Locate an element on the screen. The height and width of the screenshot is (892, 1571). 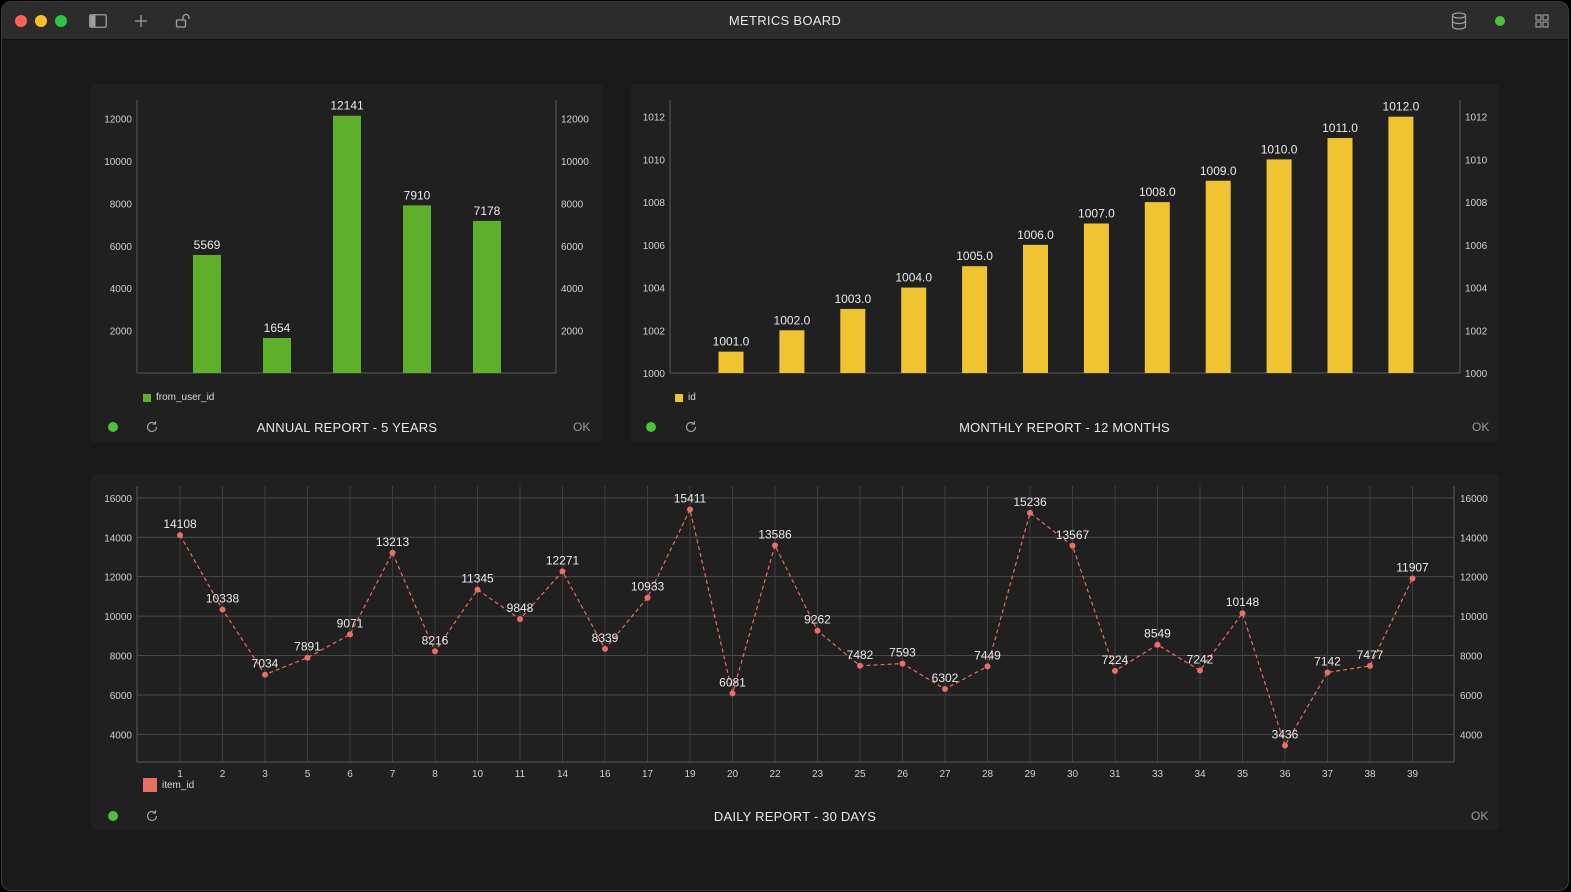
bar-data-label: 7178 is located at coordinates (487, 211).